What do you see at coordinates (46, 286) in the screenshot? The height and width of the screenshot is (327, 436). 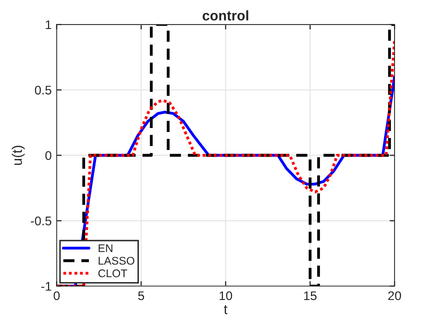 I see `y-tick-label: -1` at bounding box center [46, 286].